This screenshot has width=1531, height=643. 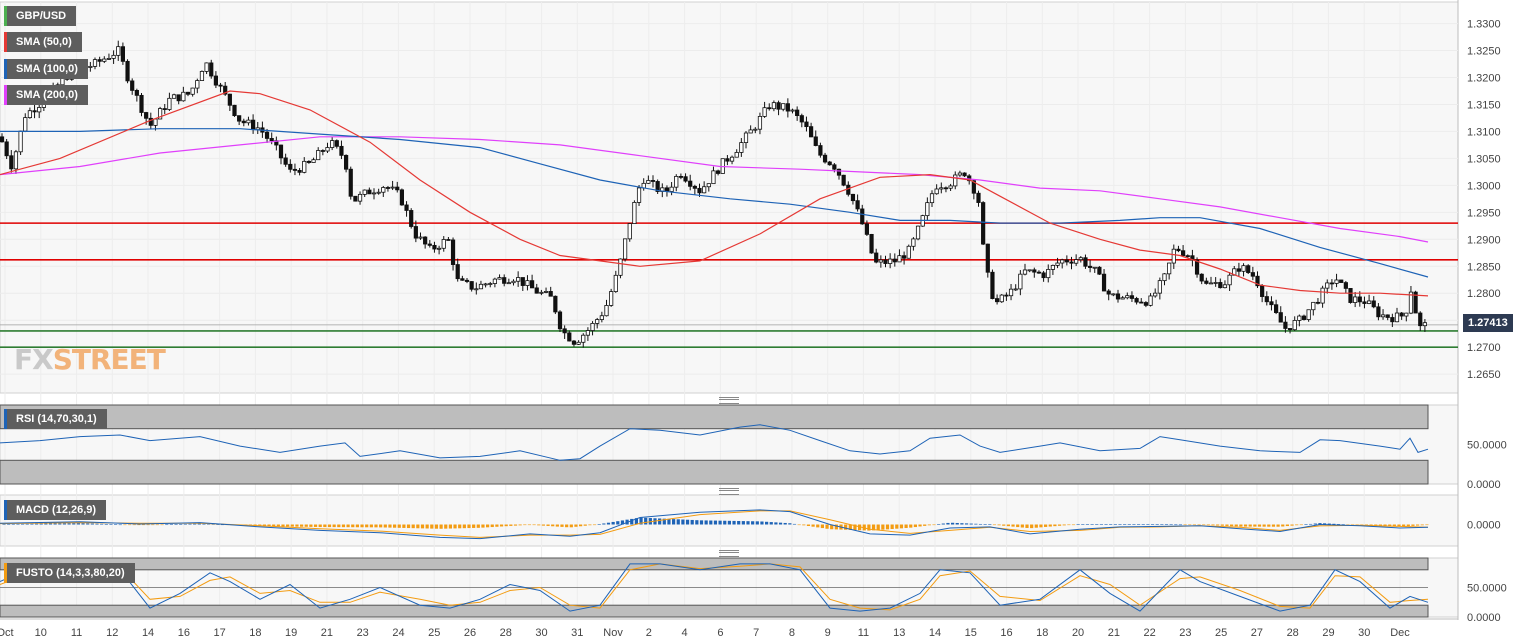 I want to click on panel-resize-handle-macd, so click(x=729, y=491).